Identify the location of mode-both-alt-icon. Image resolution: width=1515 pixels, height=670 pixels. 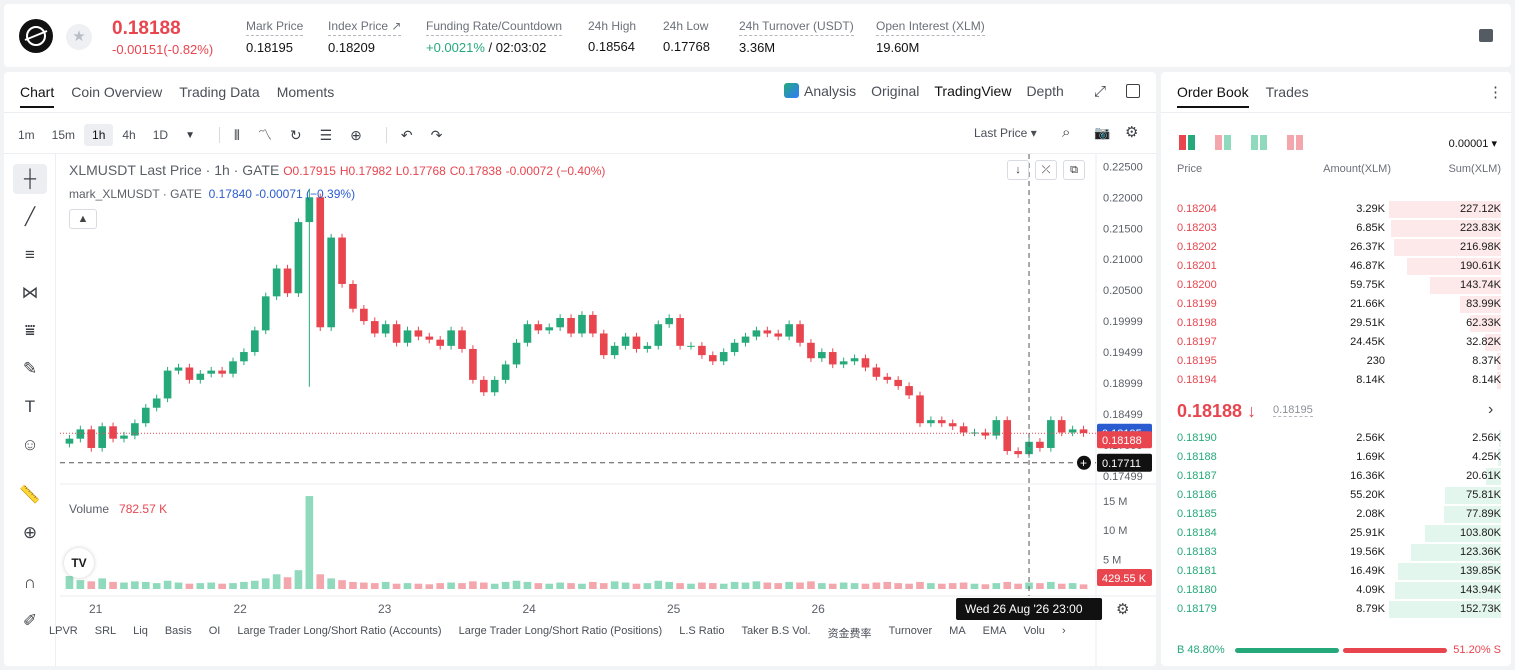
(1223, 142).